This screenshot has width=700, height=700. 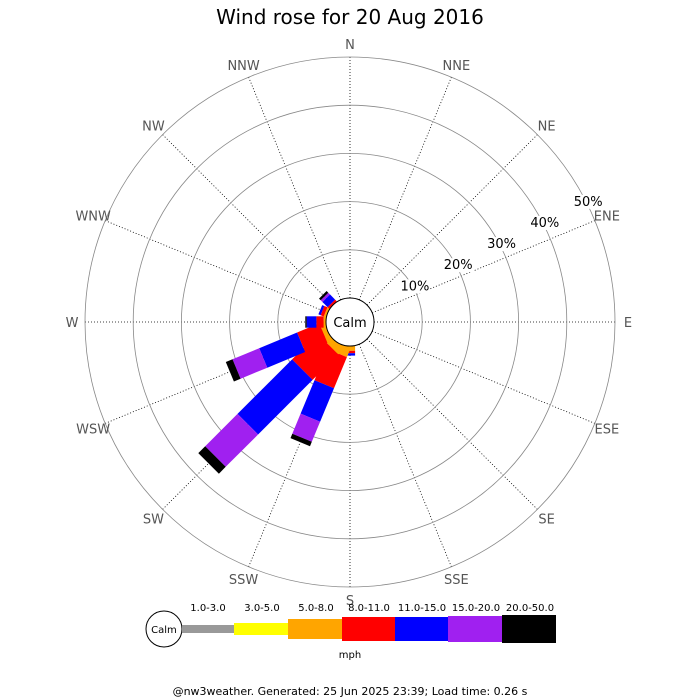 What do you see at coordinates (295, 455) in the screenshot?
I see `spoke-ssw` at bounding box center [295, 455].